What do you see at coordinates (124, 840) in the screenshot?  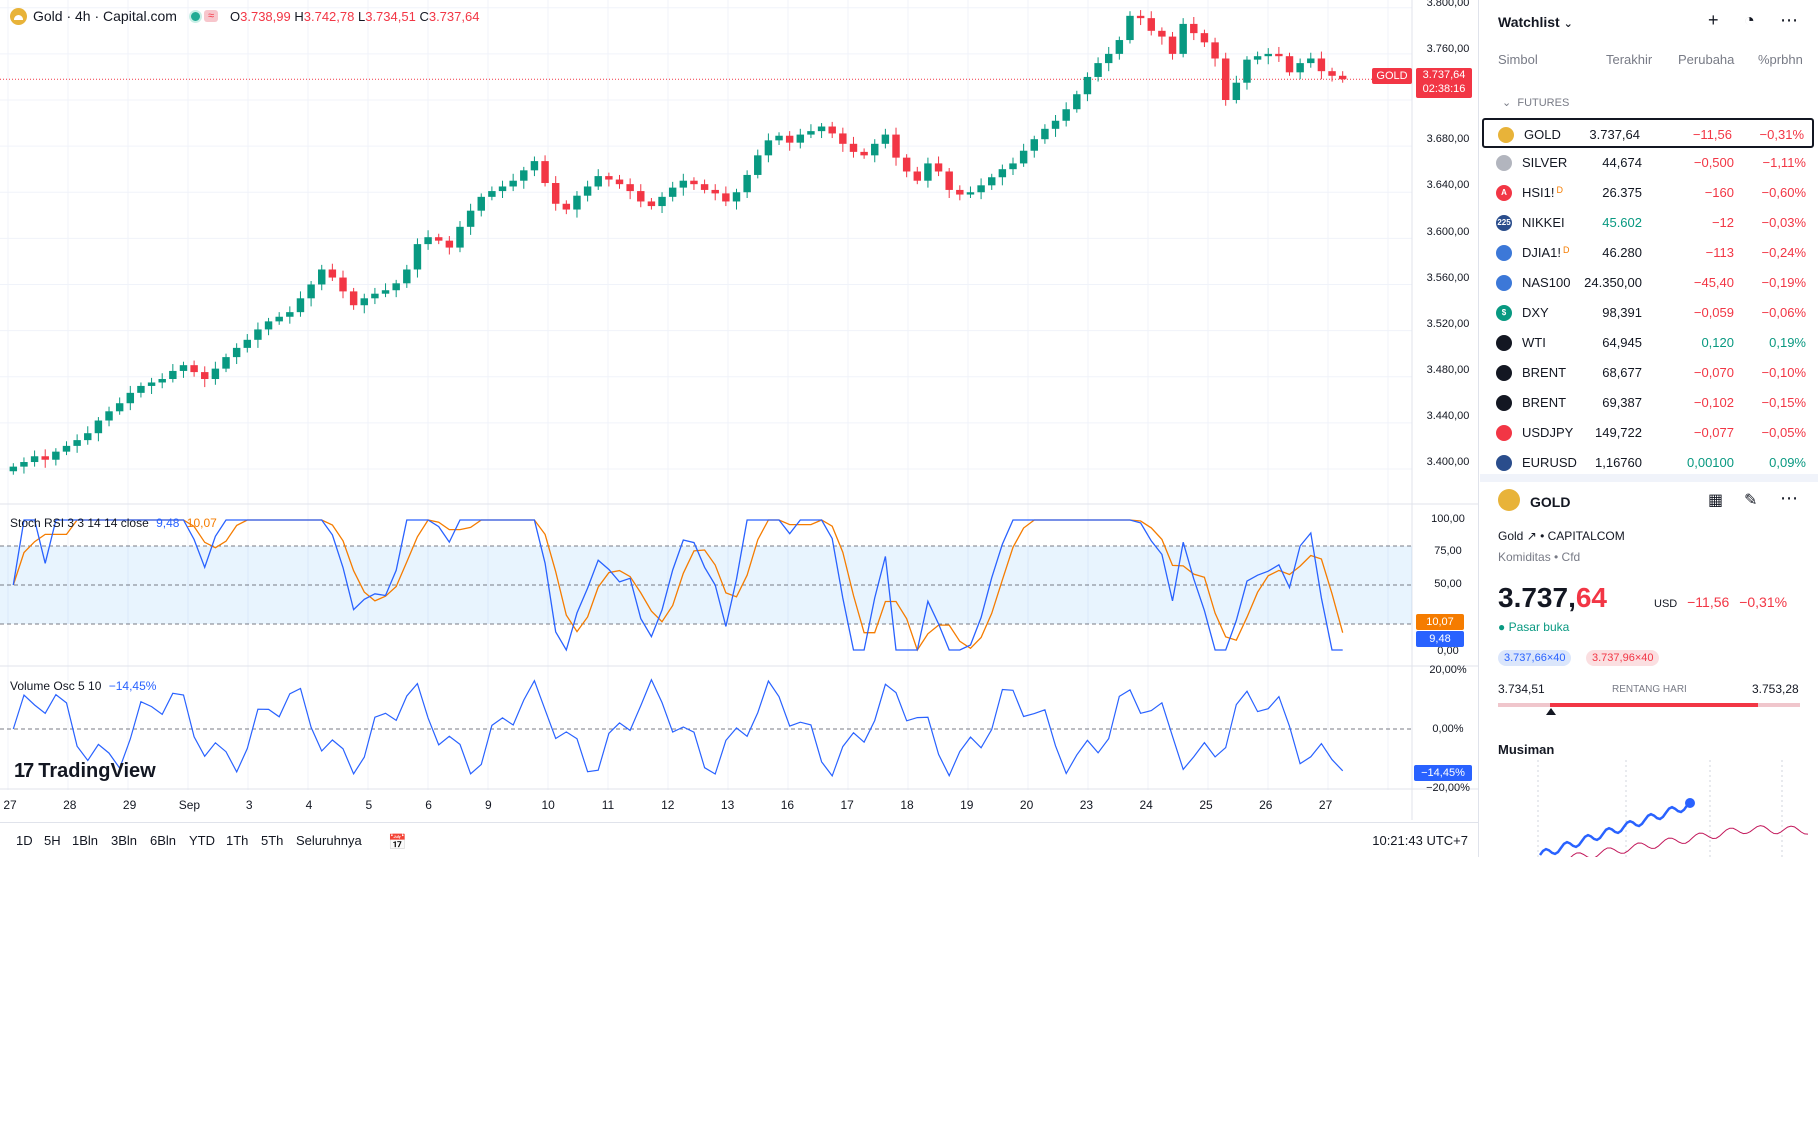 I see `range-3m-button: 3Bln` at bounding box center [124, 840].